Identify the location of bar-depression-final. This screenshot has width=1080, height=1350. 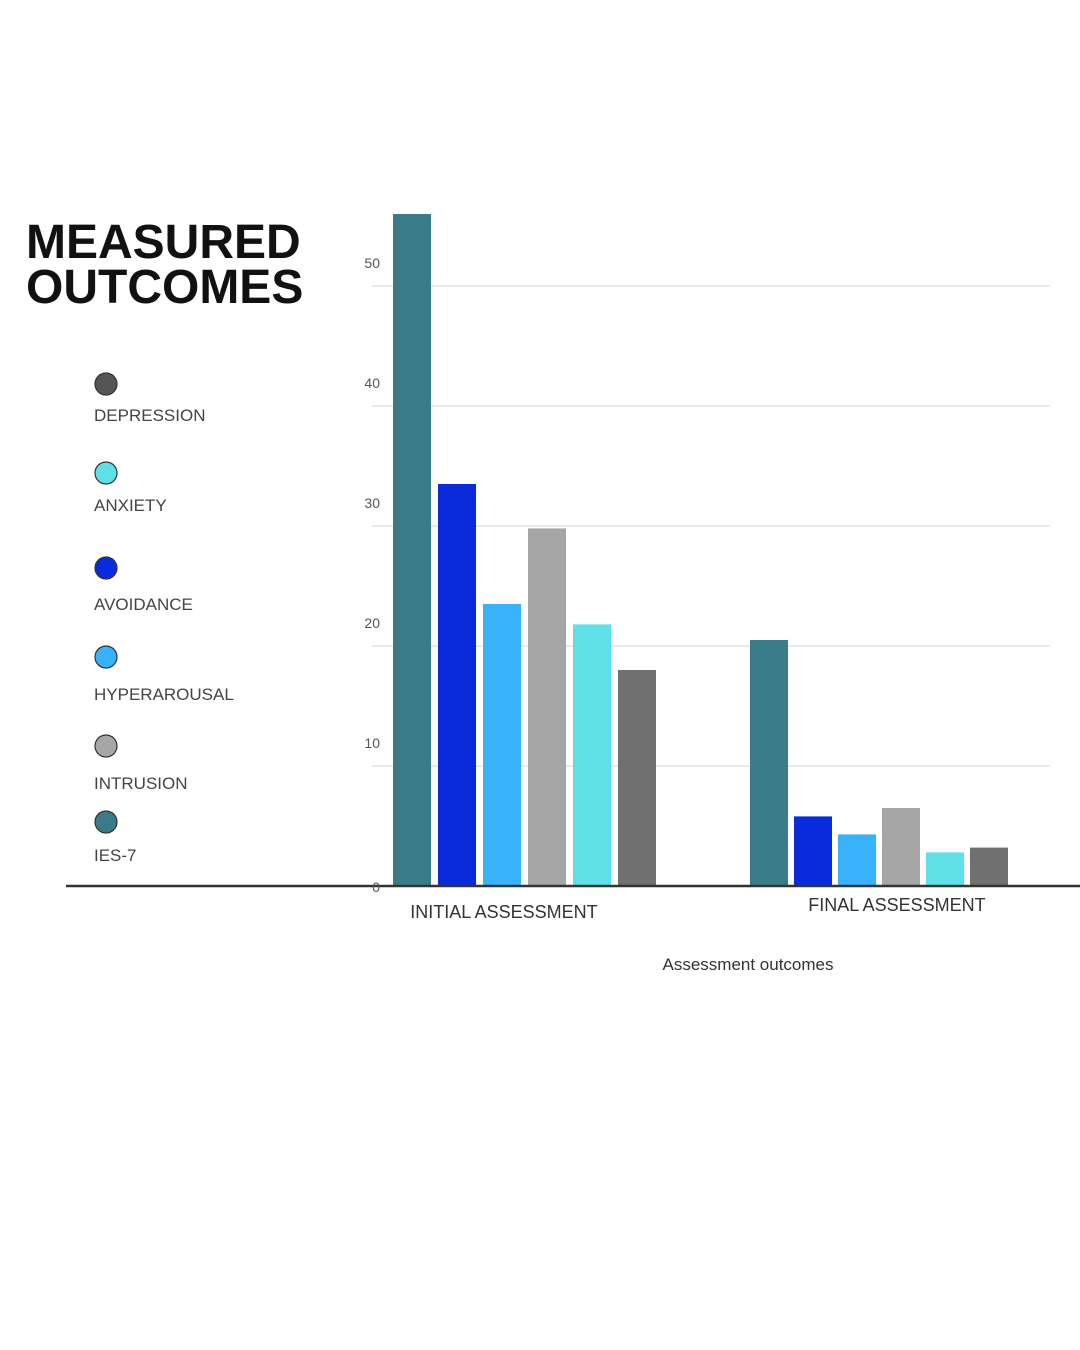
(989, 866).